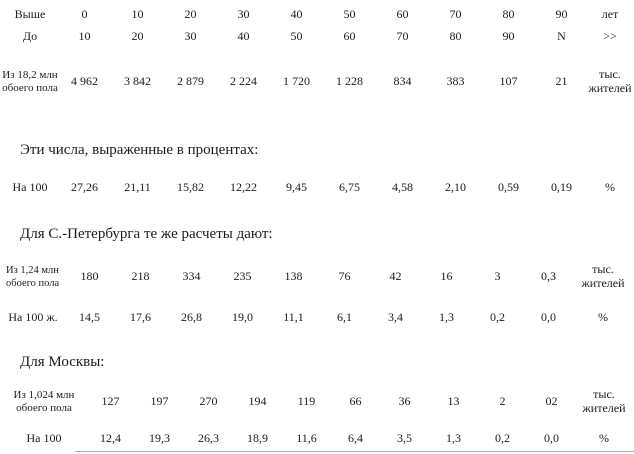 This screenshot has height=454, width=634. I want to click on table-cell: 17,6, so click(140, 317).